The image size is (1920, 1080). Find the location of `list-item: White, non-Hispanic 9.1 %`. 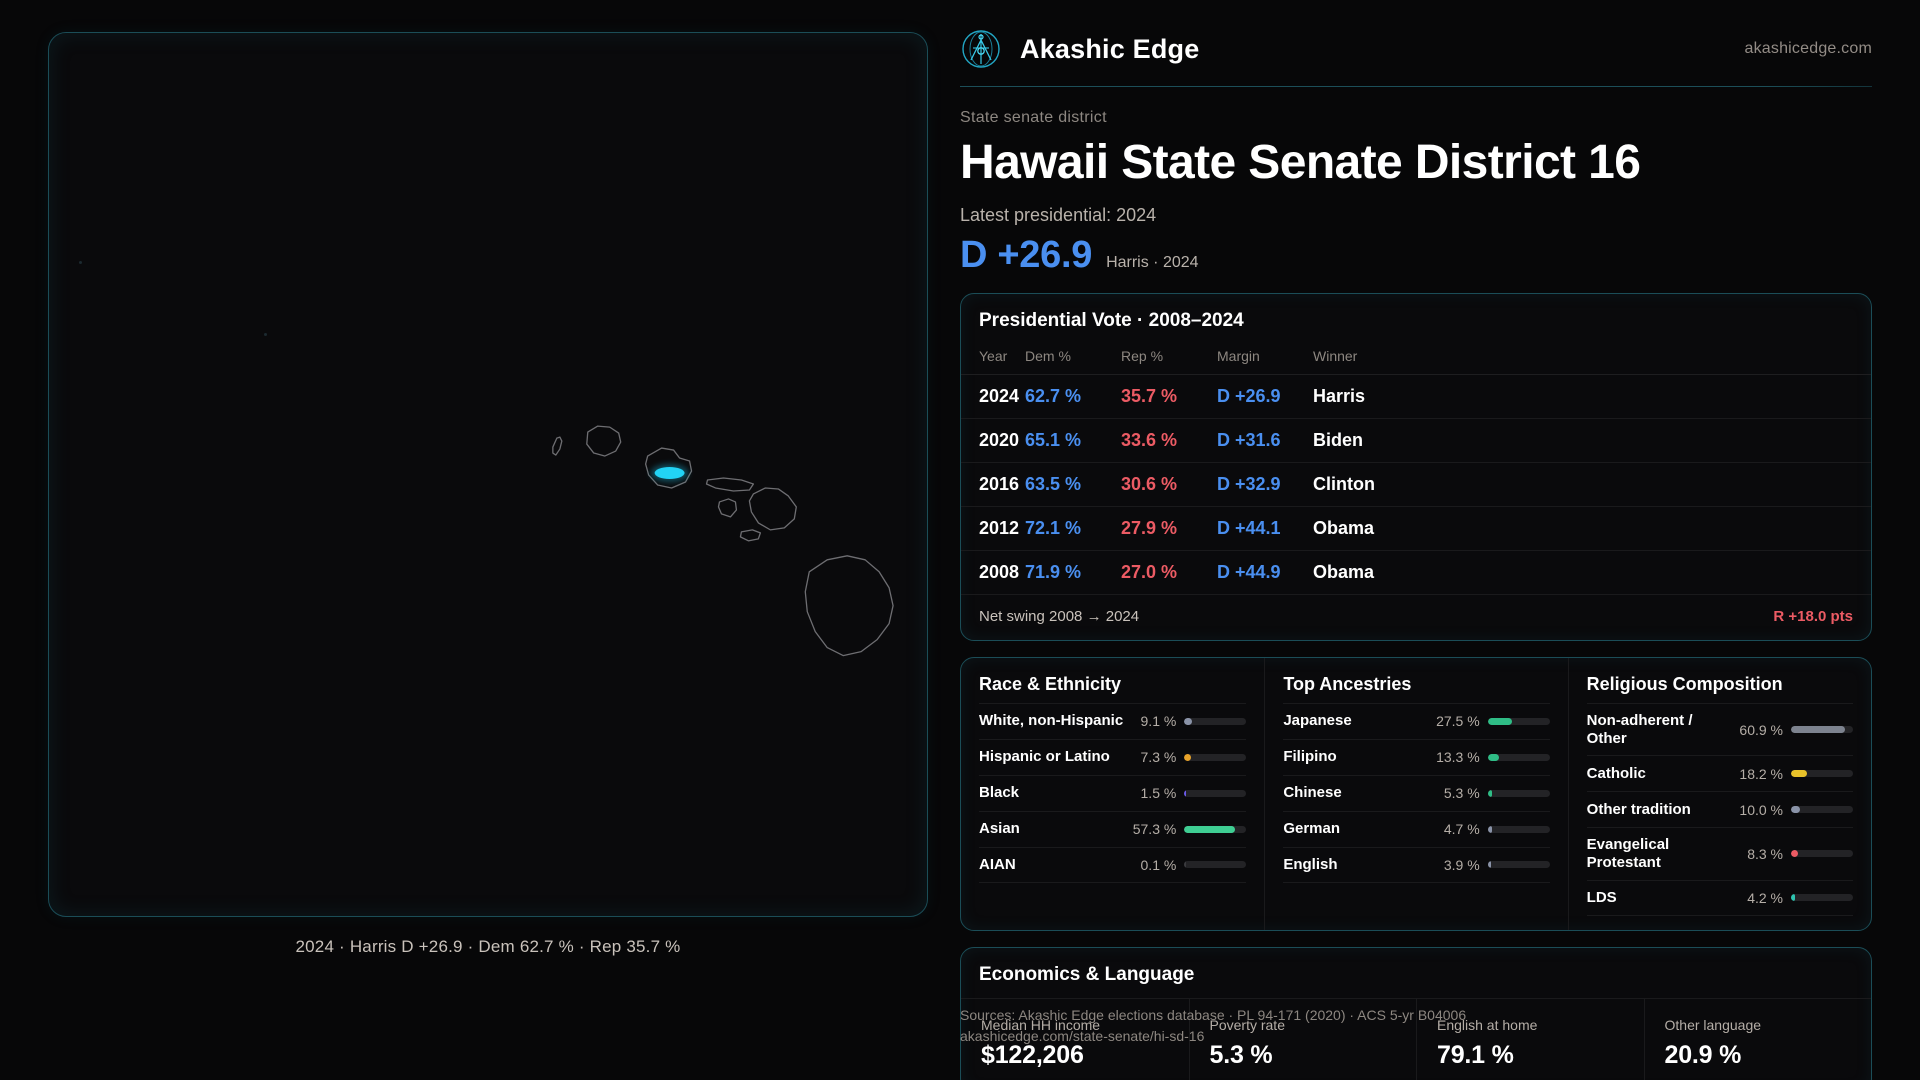

list-item: White, non-Hispanic 9.1 % is located at coordinates (1113, 720).